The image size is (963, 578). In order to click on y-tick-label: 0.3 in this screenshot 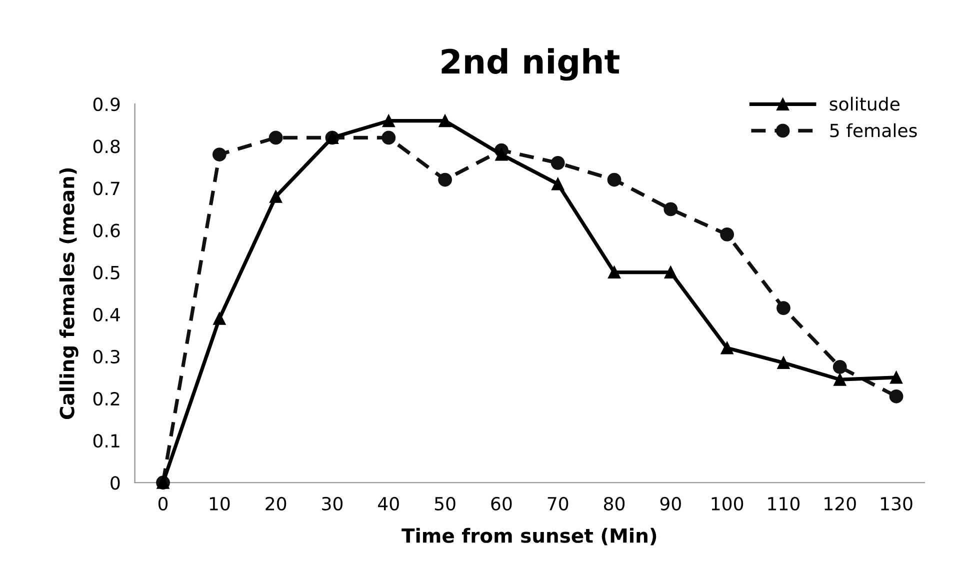, I will do `click(106, 357)`.